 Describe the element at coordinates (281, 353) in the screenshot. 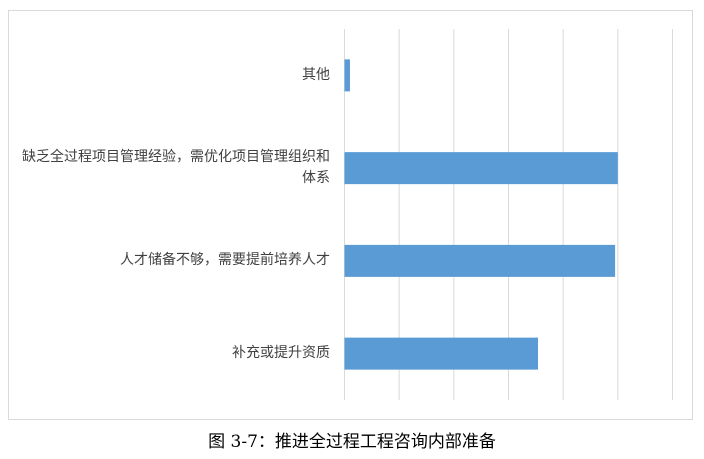

I see `category-label: 补充或提升资质` at that location.